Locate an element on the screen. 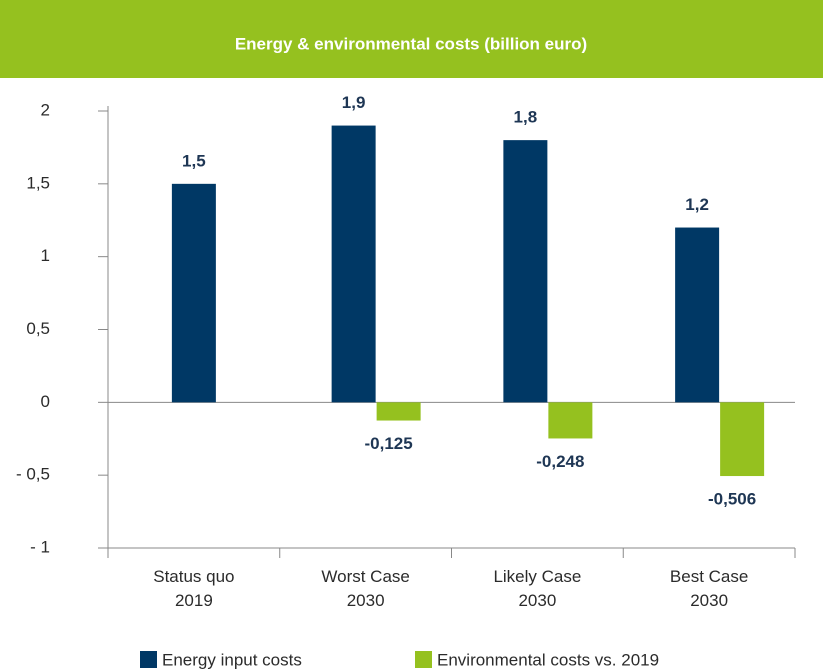  value-label: 1,9 is located at coordinates (354, 102).